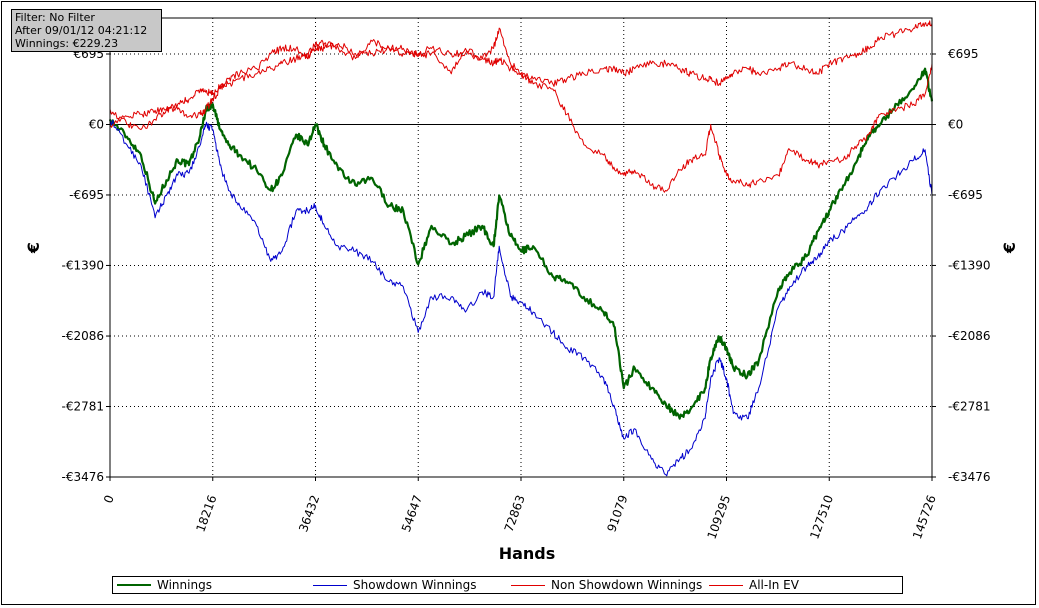 This screenshot has width=1039, height=608. I want to click on x-tick-label: 72863, so click(515, 513).